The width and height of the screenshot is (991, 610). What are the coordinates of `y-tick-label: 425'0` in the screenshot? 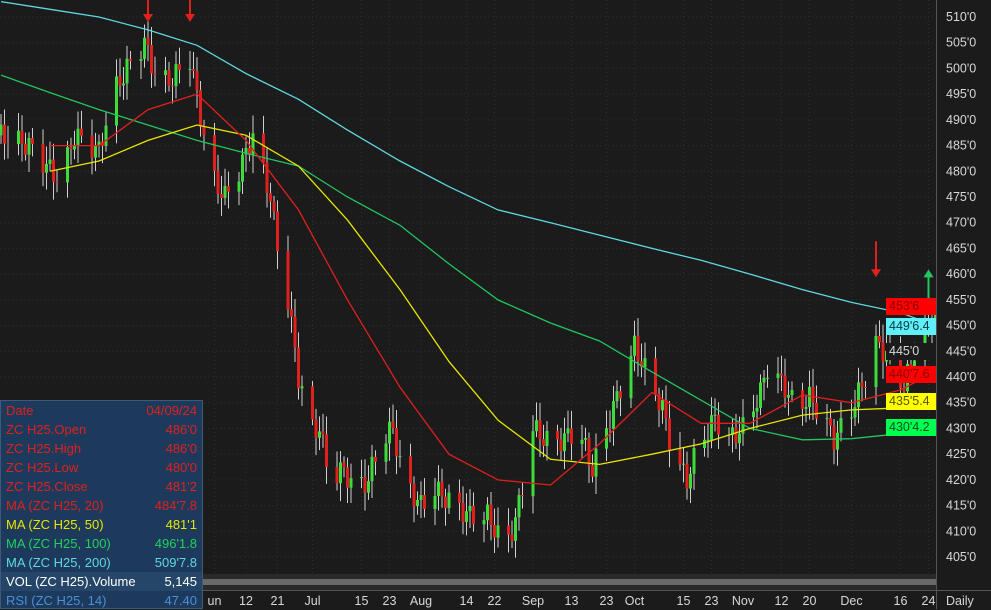 It's located at (961, 454).